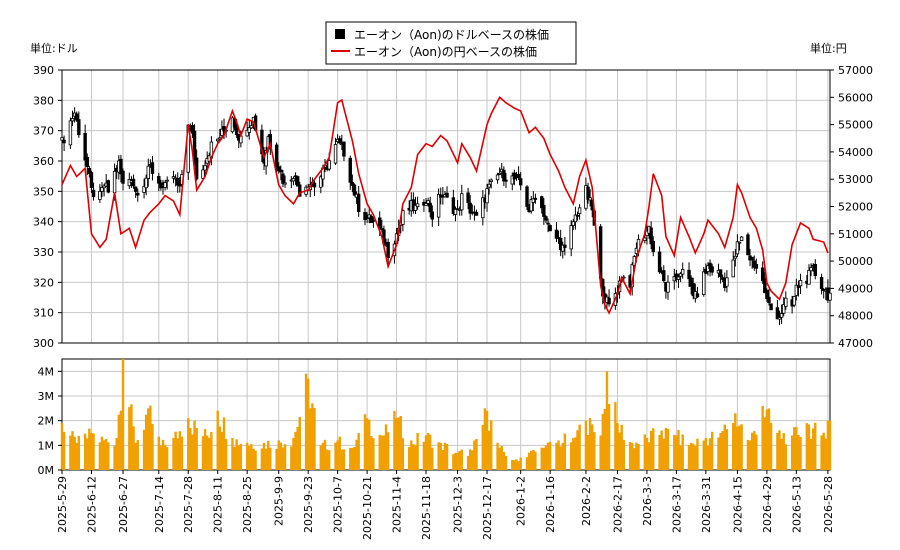  I want to click on x-tick-label: 2025-6-12, so click(91, 504).